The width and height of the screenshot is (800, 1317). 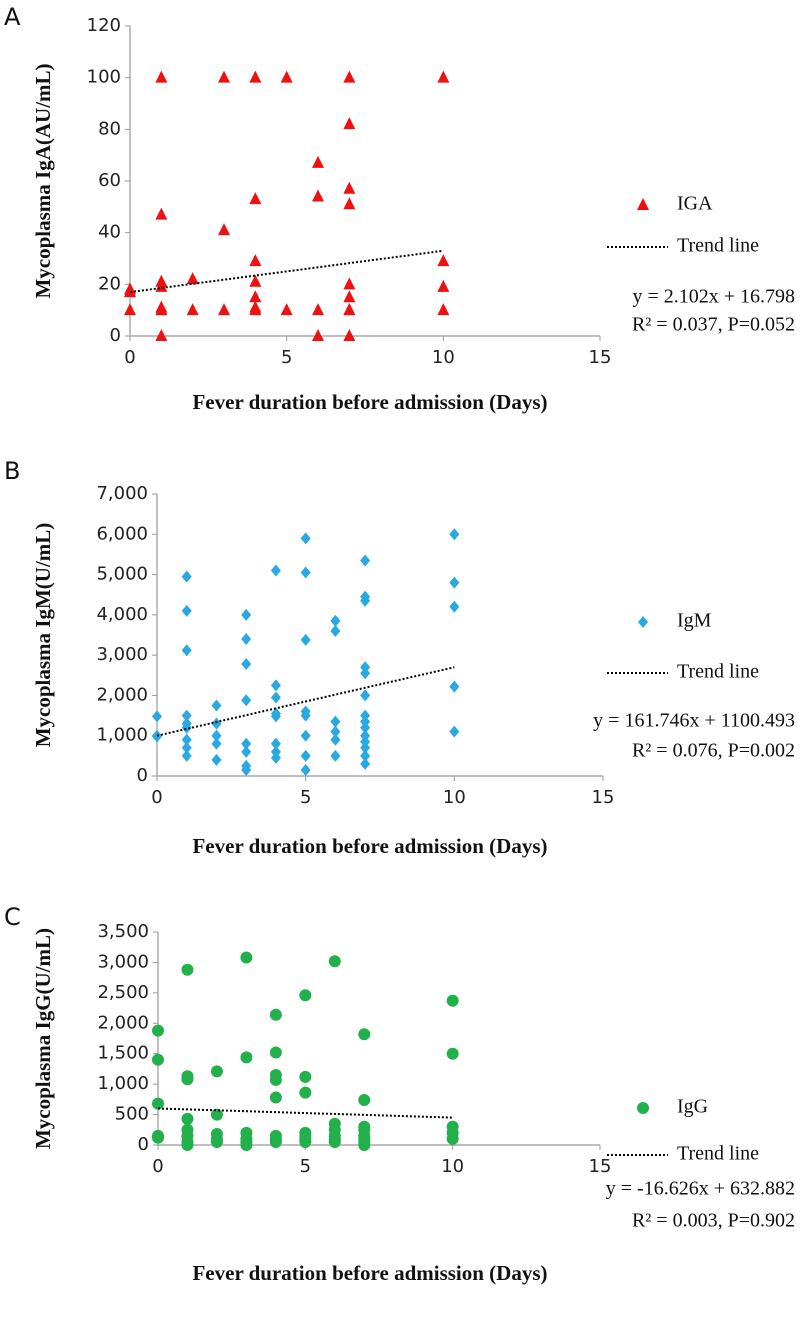 What do you see at coordinates (713, 325) in the screenshot?
I see `annotation: R² = 0.037, P=0.052` at bounding box center [713, 325].